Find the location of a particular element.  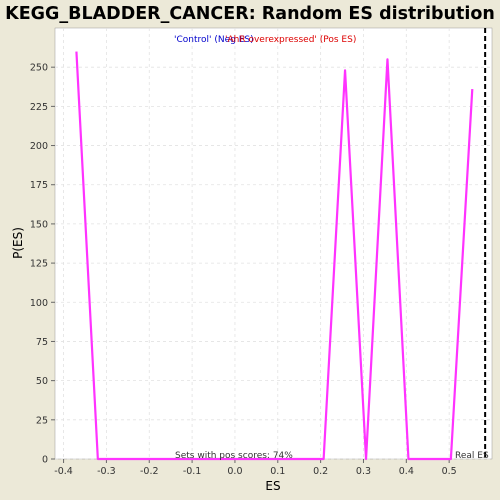

x-tick-label: 0.4 is located at coordinates (406, 471).